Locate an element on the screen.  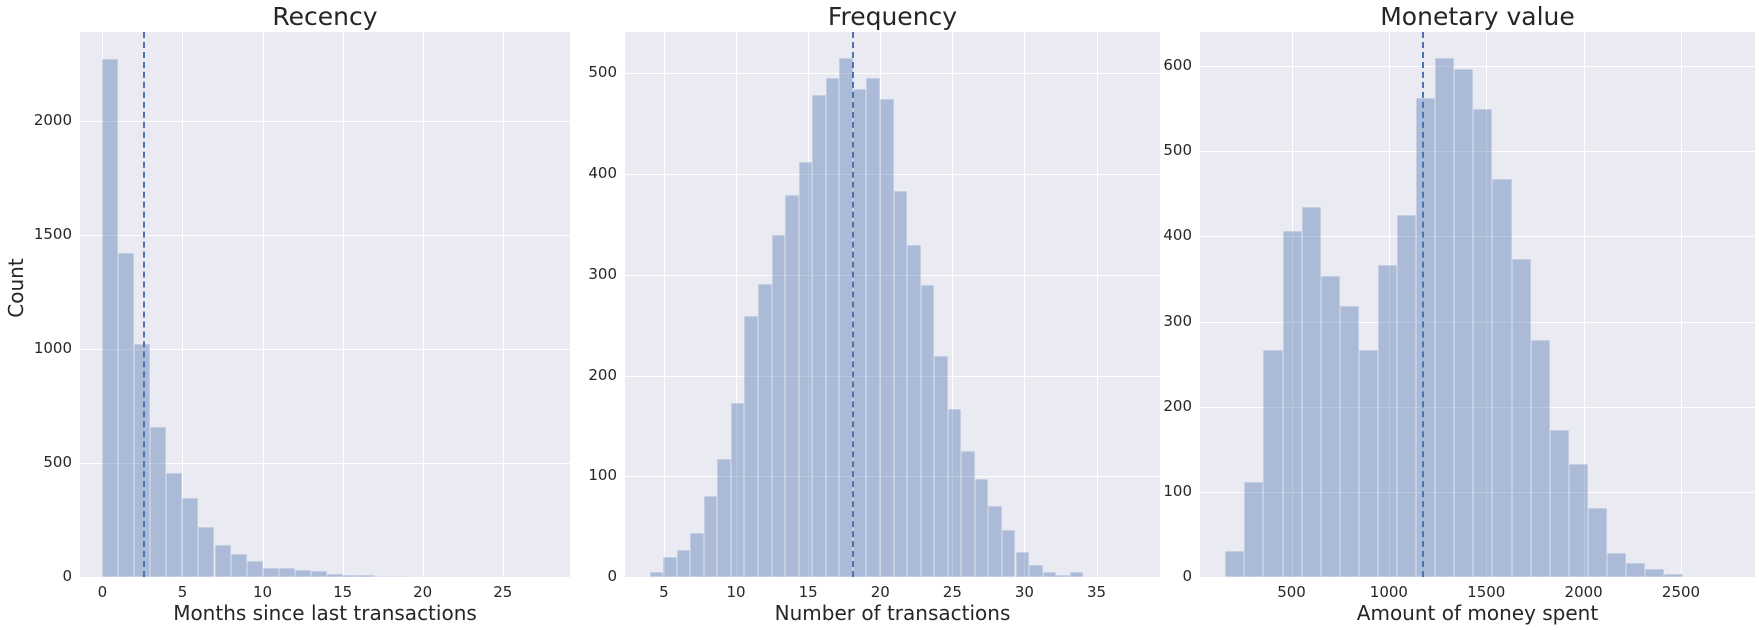
x-tick-label: 30 is located at coordinates (1024, 592).